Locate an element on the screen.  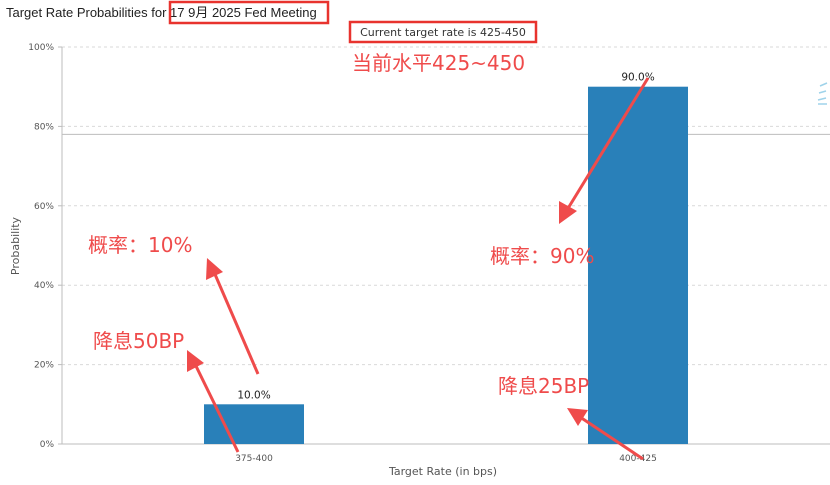
annotation-cut-left: 降息50BP is located at coordinates (138, 341).